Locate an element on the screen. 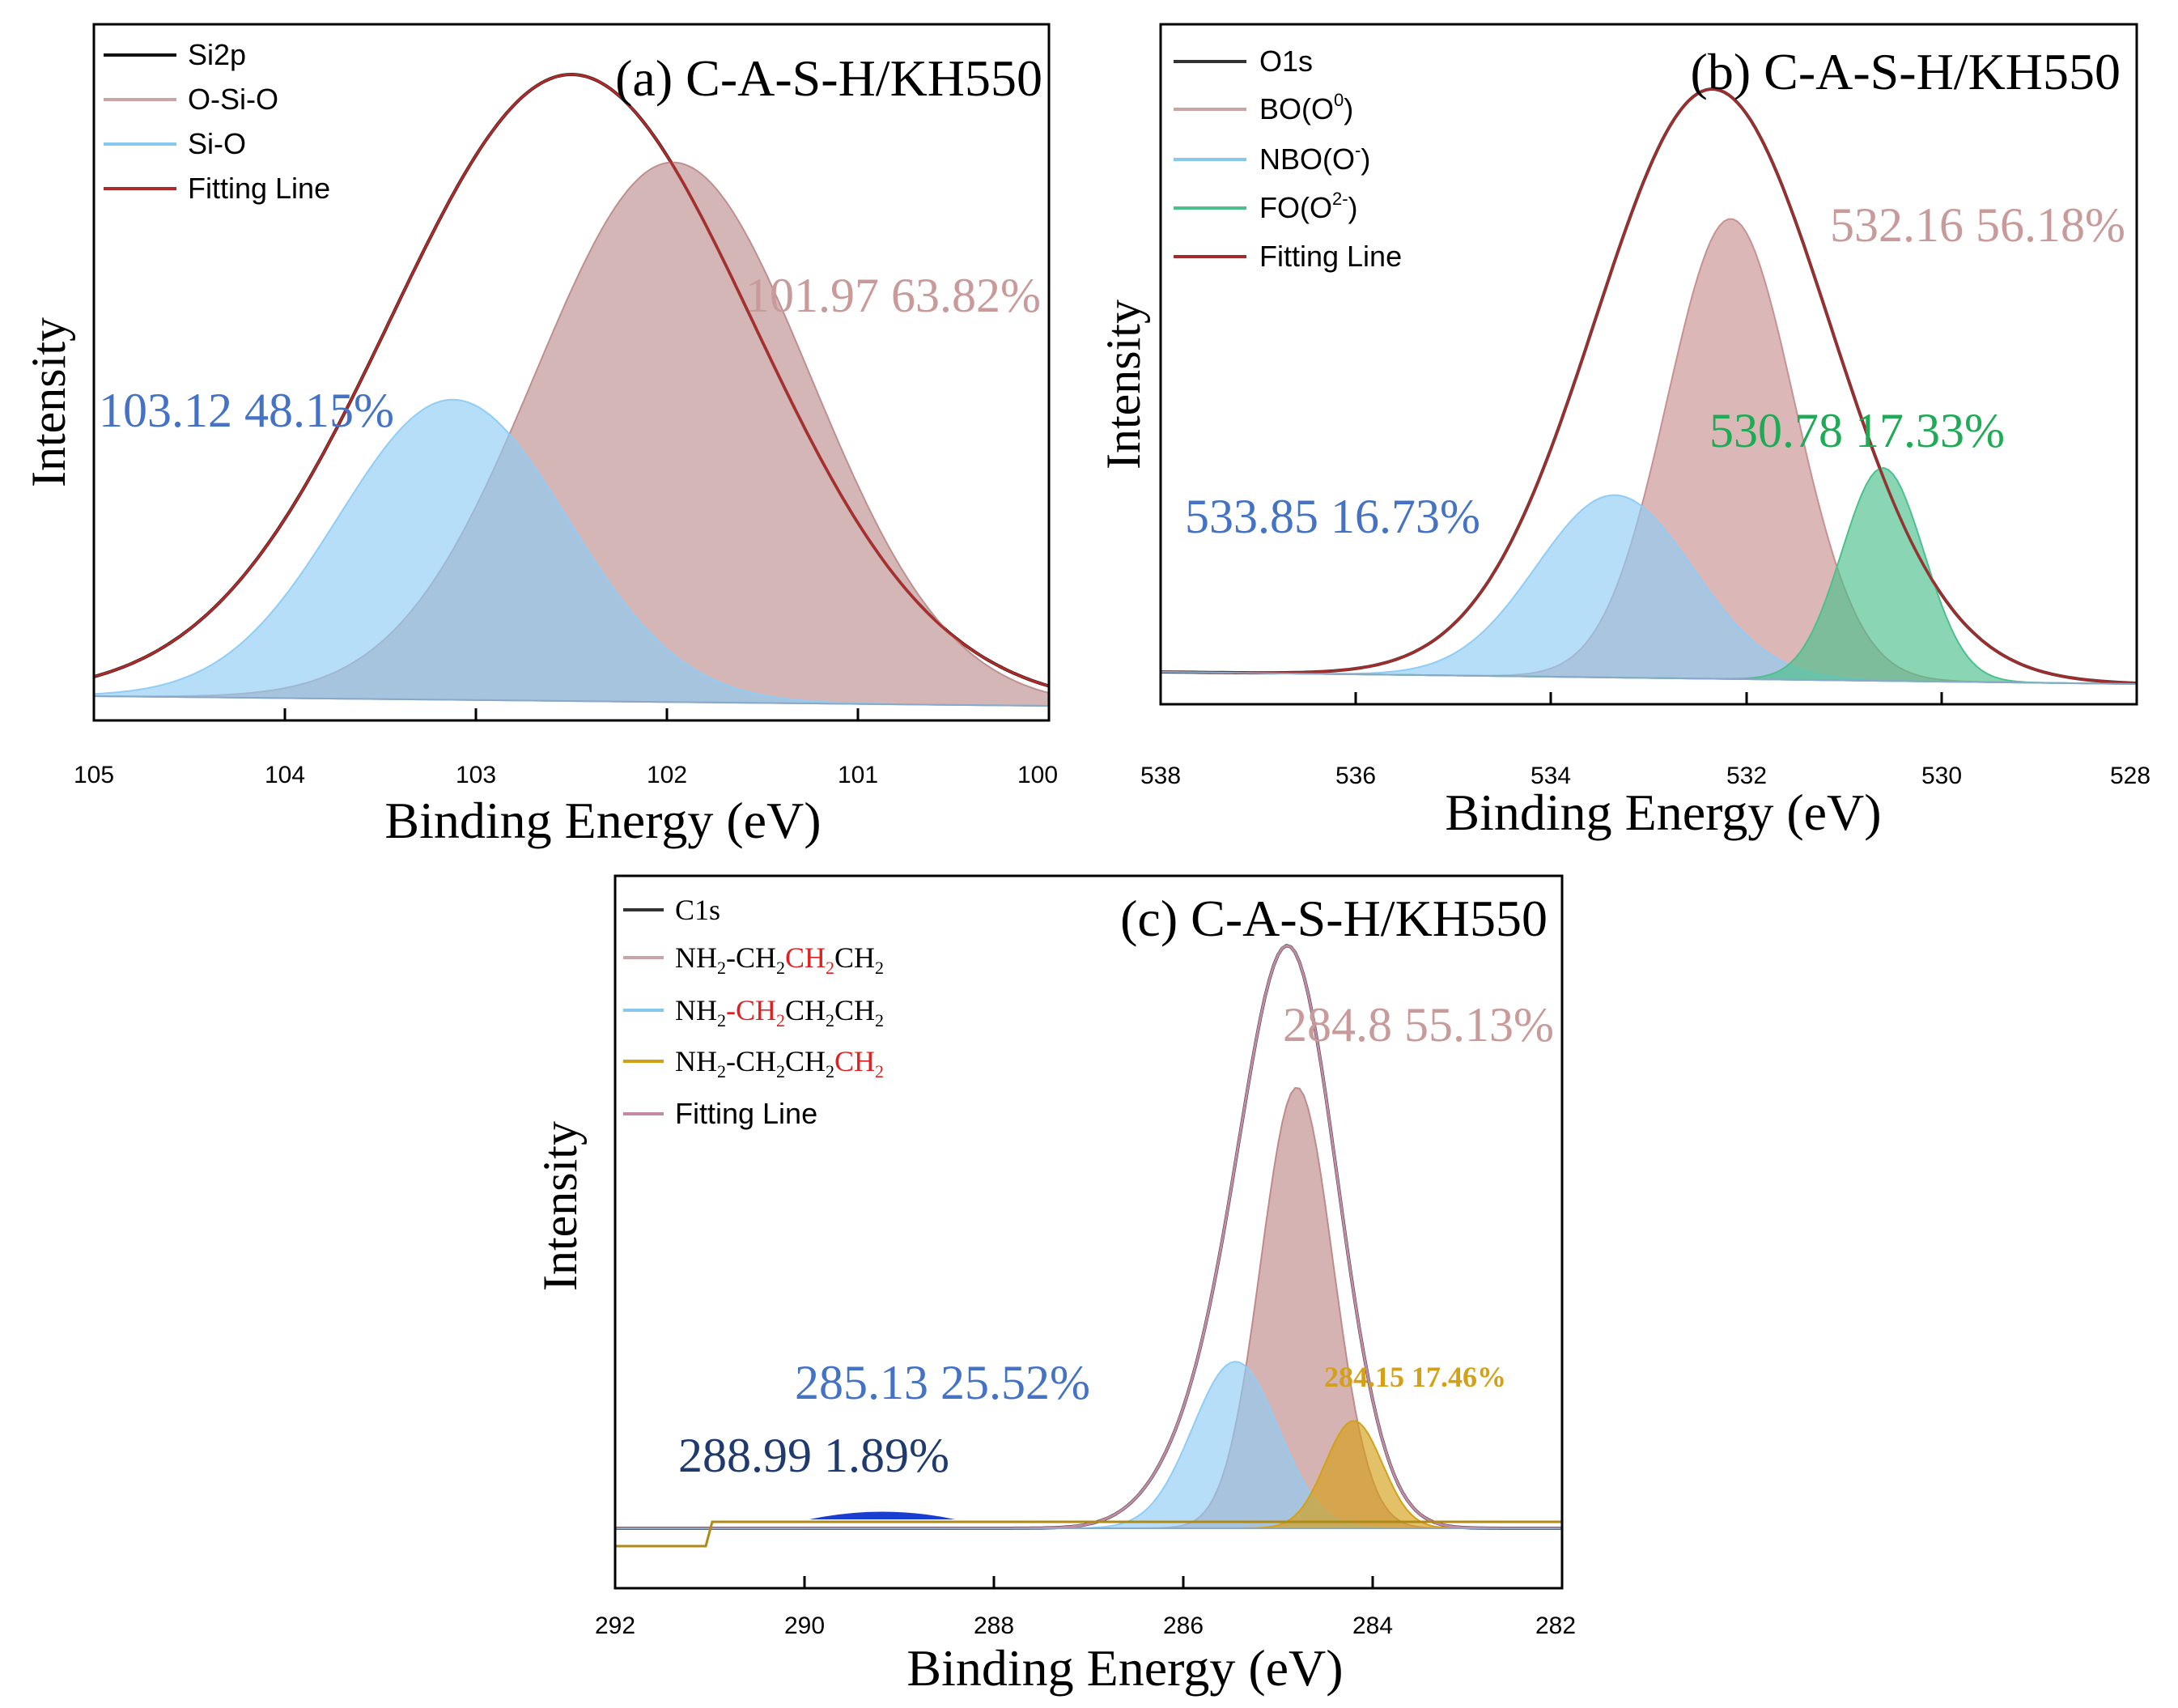 The image size is (2178, 1708). tick-label: 292 is located at coordinates (615, 1625).